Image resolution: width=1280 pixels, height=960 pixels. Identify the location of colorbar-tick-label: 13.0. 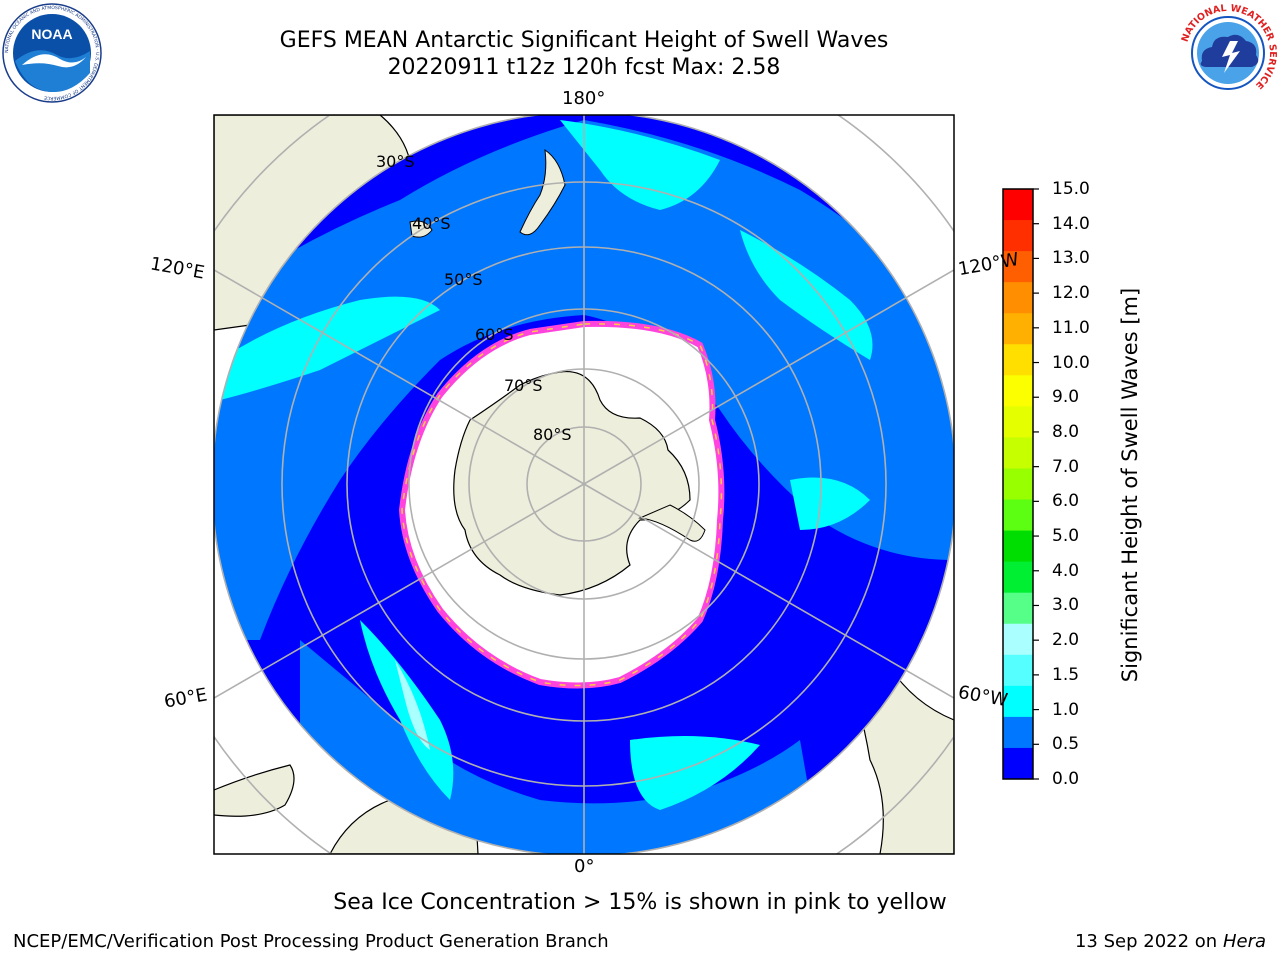
(1071, 258).